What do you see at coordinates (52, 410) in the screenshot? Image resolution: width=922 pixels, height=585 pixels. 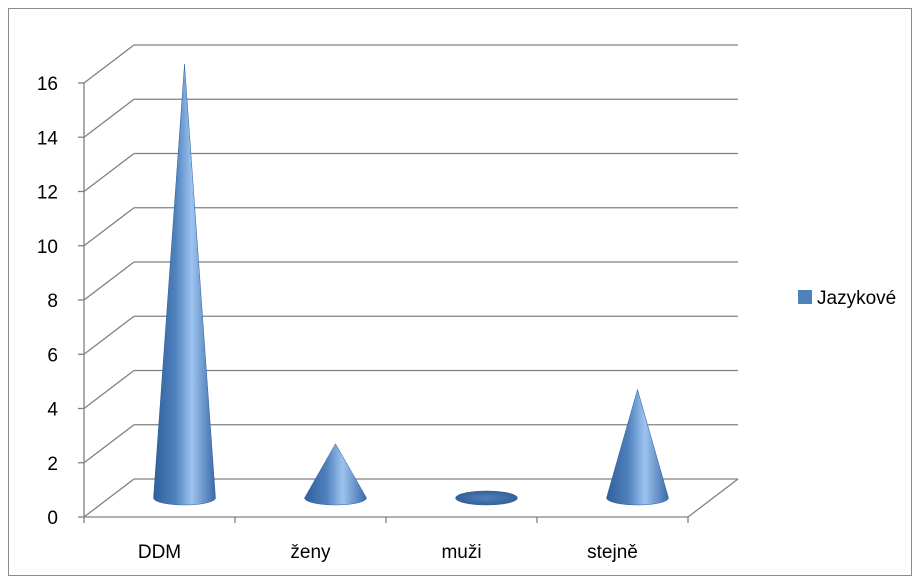 I see `y-tick-label: 4` at bounding box center [52, 410].